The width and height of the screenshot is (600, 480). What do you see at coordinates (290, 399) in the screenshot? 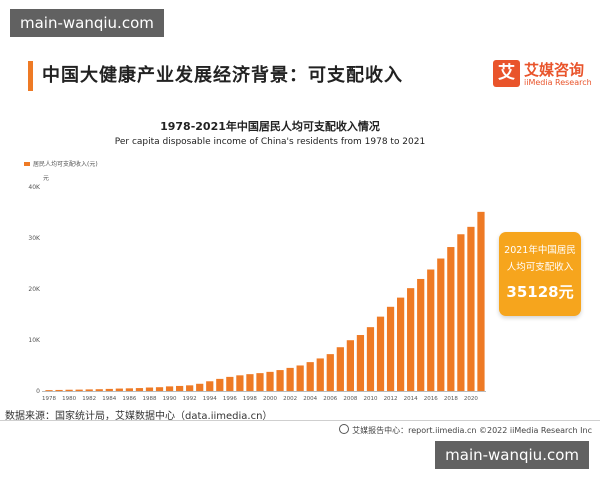
I see `x-tick-label: 2002` at bounding box center [290, 399].